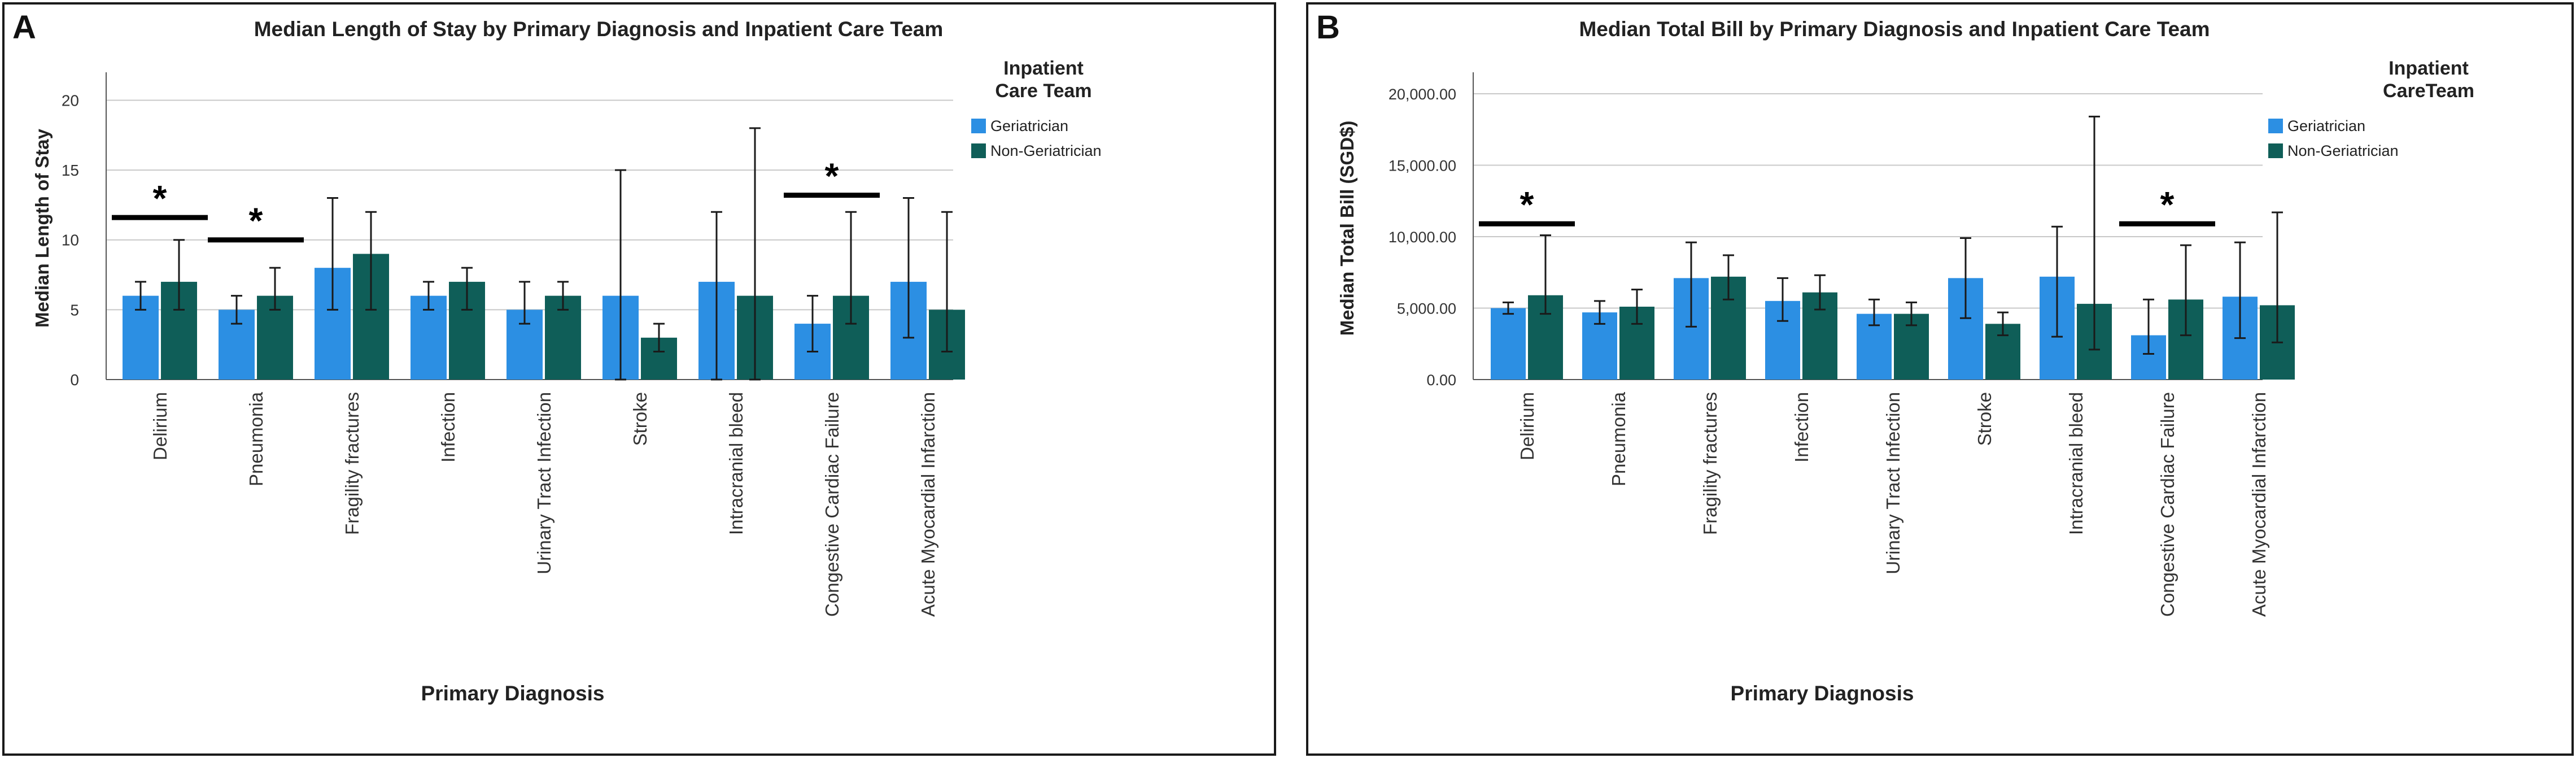  I want to click on legend-title-b-1: Inpatient, so click(2429, 68).